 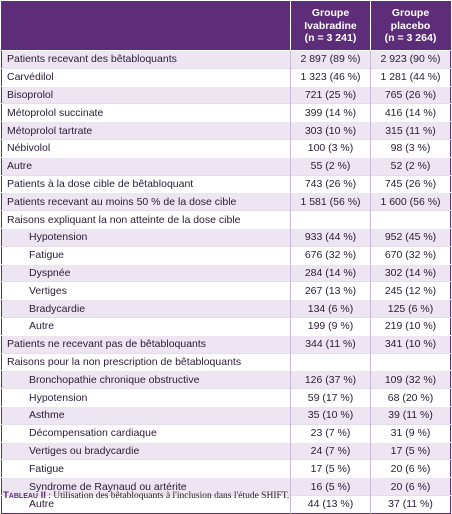 I want to click on caption-label: Tableau II, so click(x=24, y=495).